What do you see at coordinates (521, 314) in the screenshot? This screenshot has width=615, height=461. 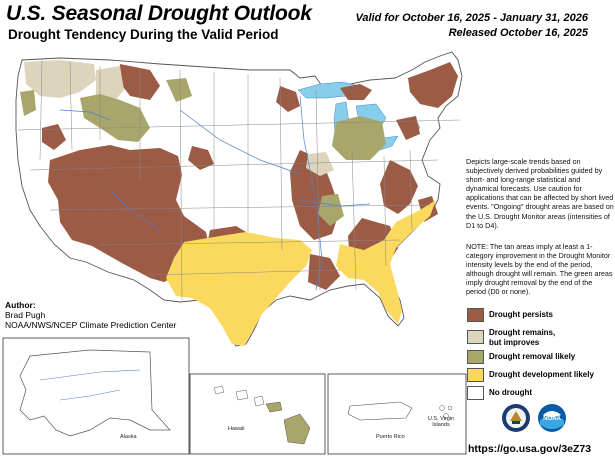 I see `legend-label: Drought persists` at bounding box center [521, 314].